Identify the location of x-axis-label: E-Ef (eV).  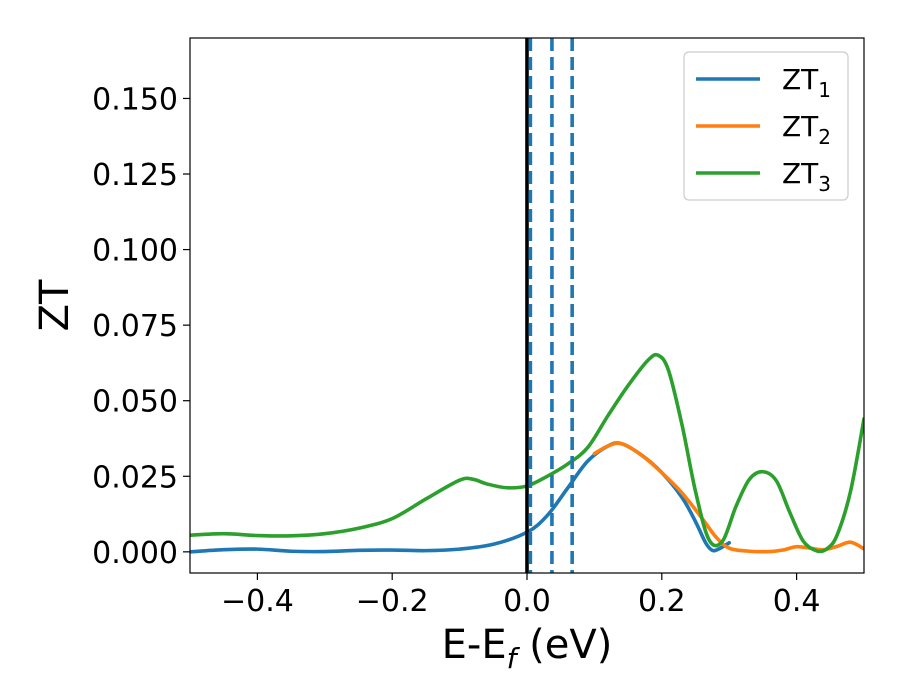
(527, 648).